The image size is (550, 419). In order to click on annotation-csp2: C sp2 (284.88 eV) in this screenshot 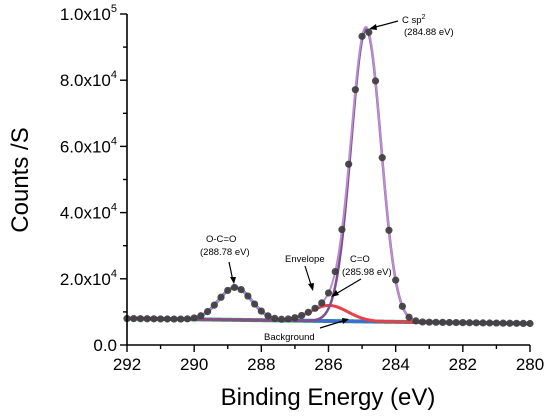, I will do `click(411, 26)`.